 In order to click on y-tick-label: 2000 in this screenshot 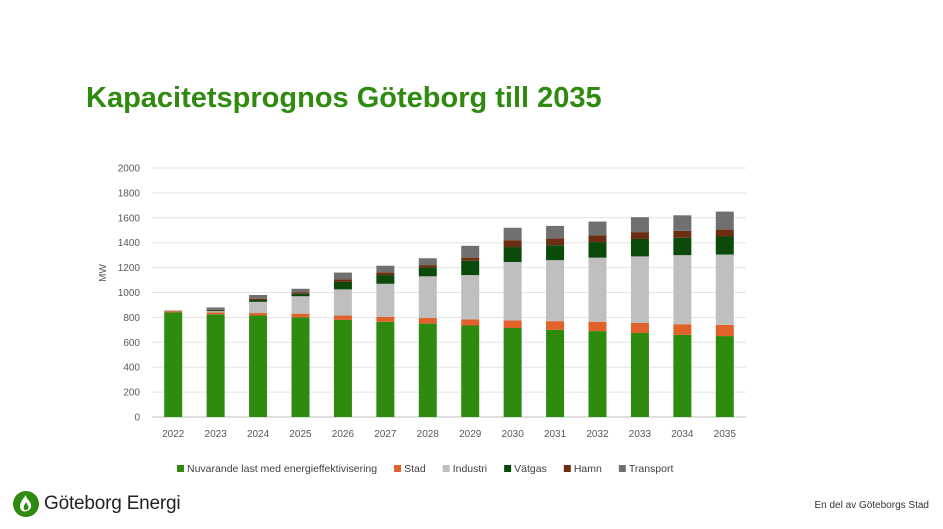, I will do `click(129, 169)`.